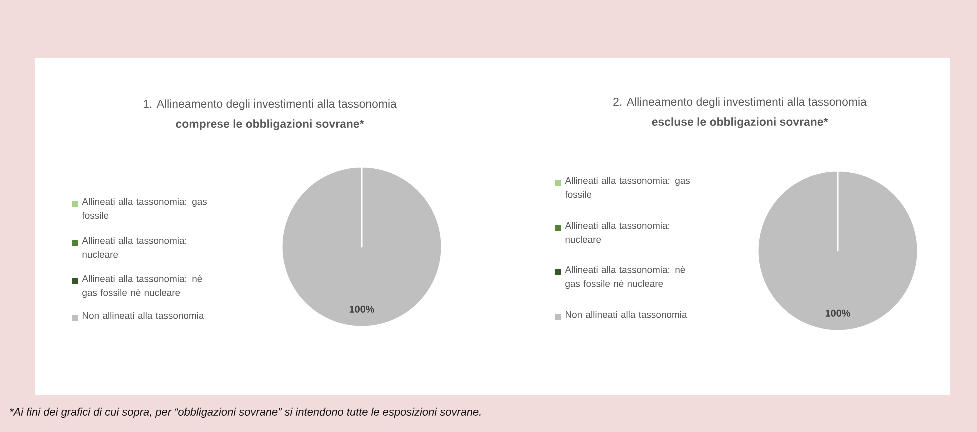 Image resolution: width=977 pixels, height=432 pixels. I want to click on chart-subtitle: escluse le obbligazioni sovrane*, so click(740, 123).